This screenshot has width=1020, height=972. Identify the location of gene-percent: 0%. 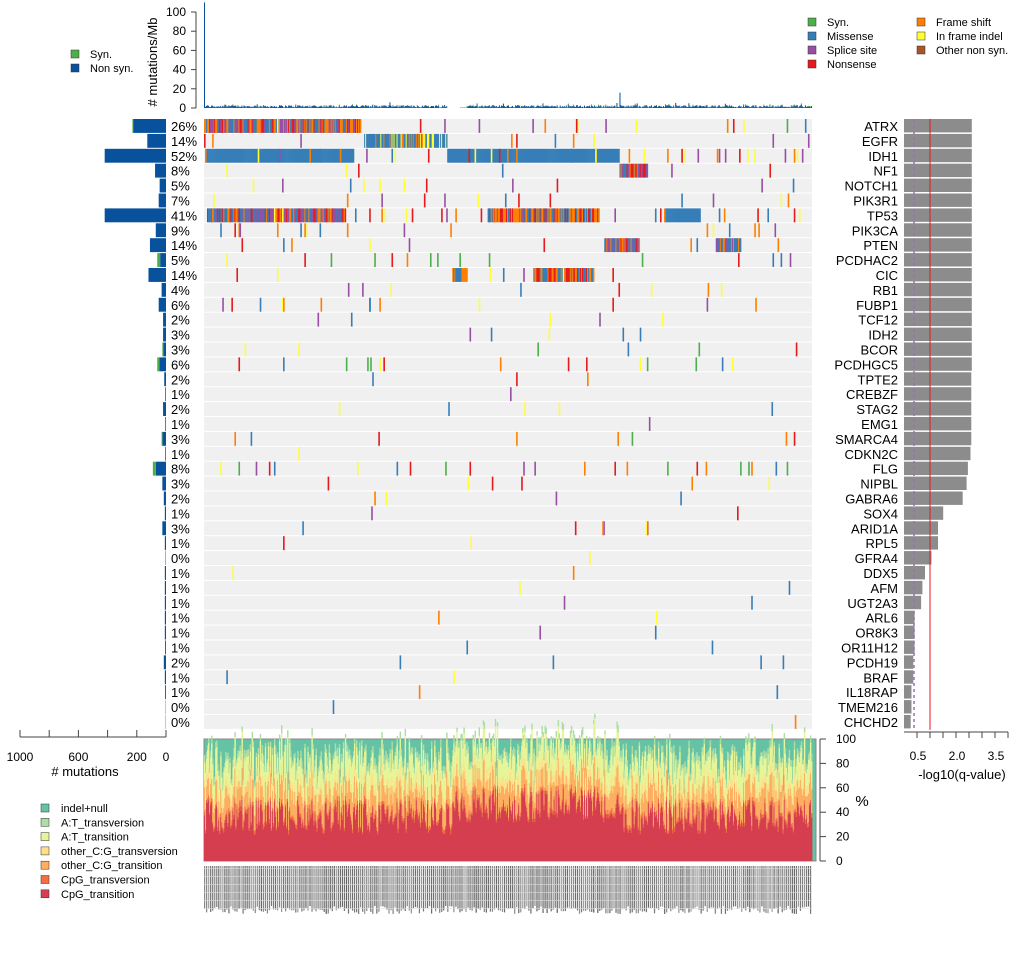
(180, 558).